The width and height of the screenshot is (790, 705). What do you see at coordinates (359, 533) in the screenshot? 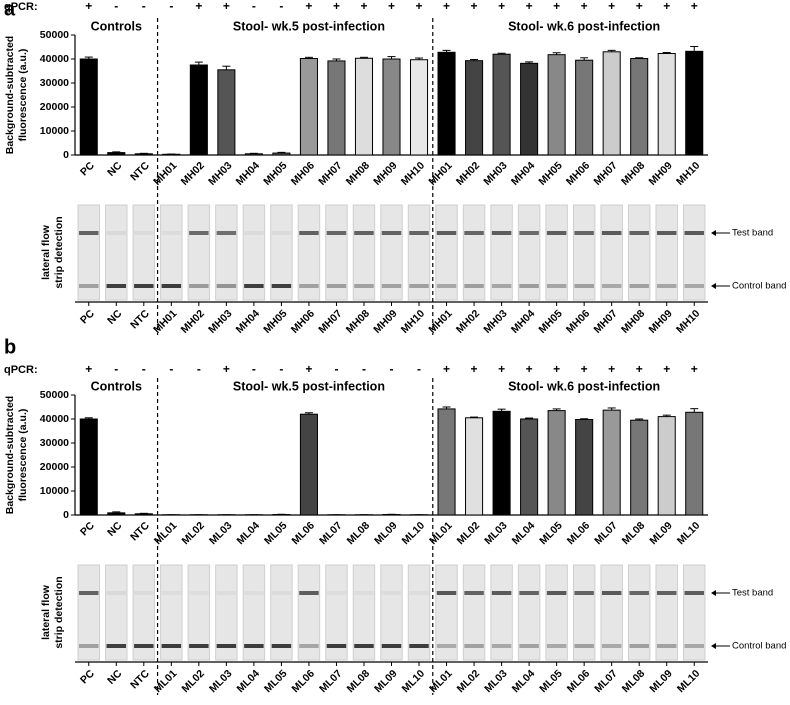
I see `x-tick-label: ML08` at bounding box center [359, 533].